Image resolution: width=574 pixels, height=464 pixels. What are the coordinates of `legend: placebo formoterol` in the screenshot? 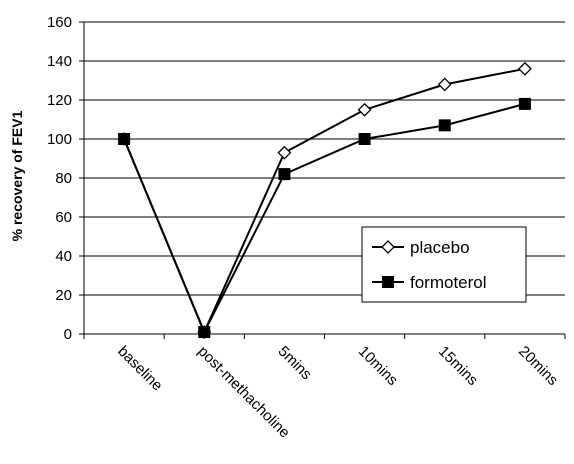 It's located at (444, 264).